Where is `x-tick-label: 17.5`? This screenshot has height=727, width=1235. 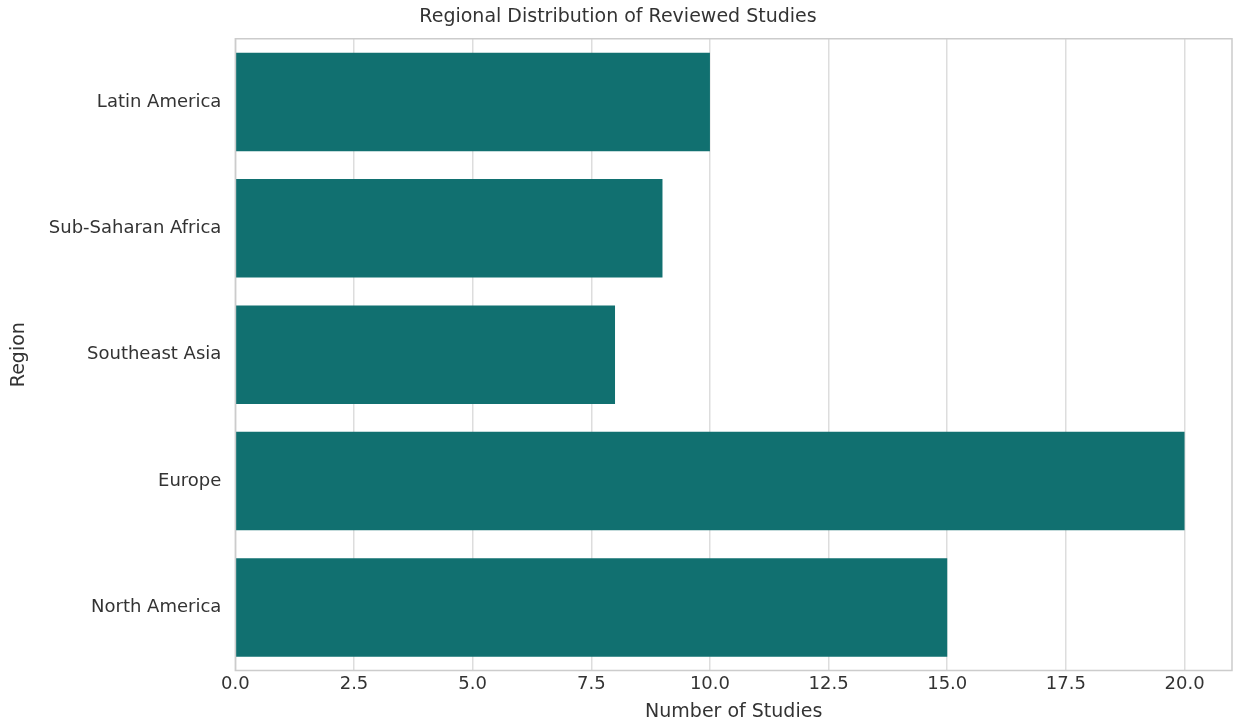
x-tick-label: 17.5 is located at coordinates (1065, 683).